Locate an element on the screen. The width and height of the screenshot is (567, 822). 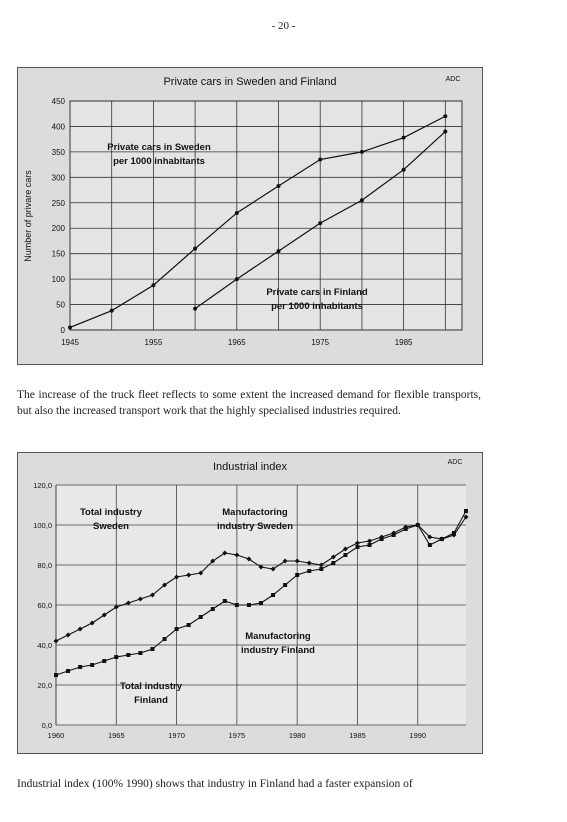
series-label-mfg-finland: Manufactoring industry Finland is located at coordinates (278, 643).